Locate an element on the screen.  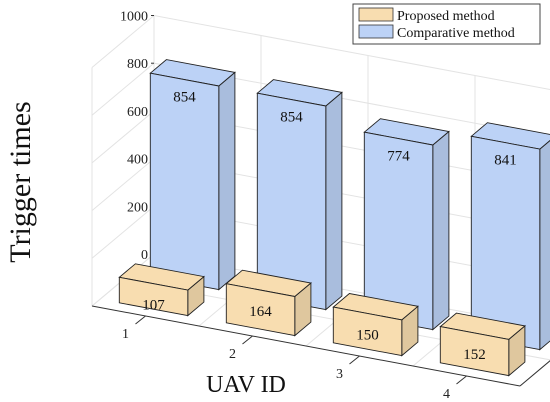
y-tick-label: 0 is located at coordinates (144, 255).